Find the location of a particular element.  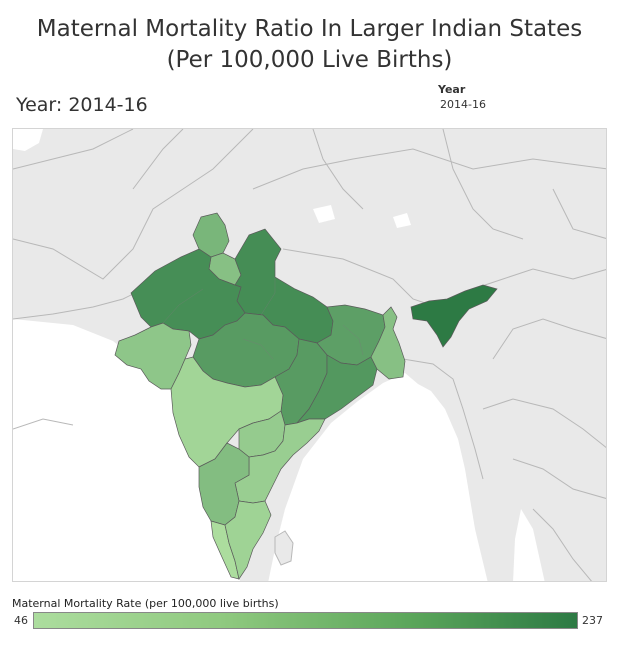

year-display: Year: 2014-16 is located at coordinates (82, 105).